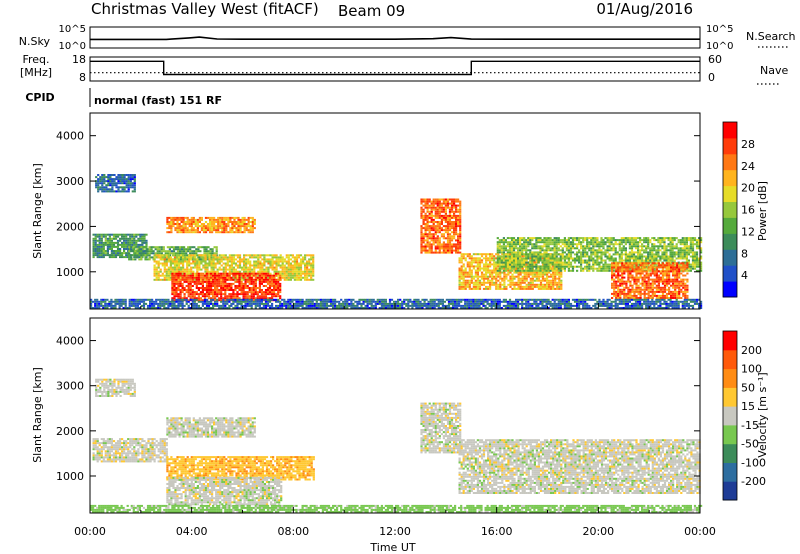 The image size is (800, 554). I want to click on nsky-top-tick: 10^5, so click(72, 29).